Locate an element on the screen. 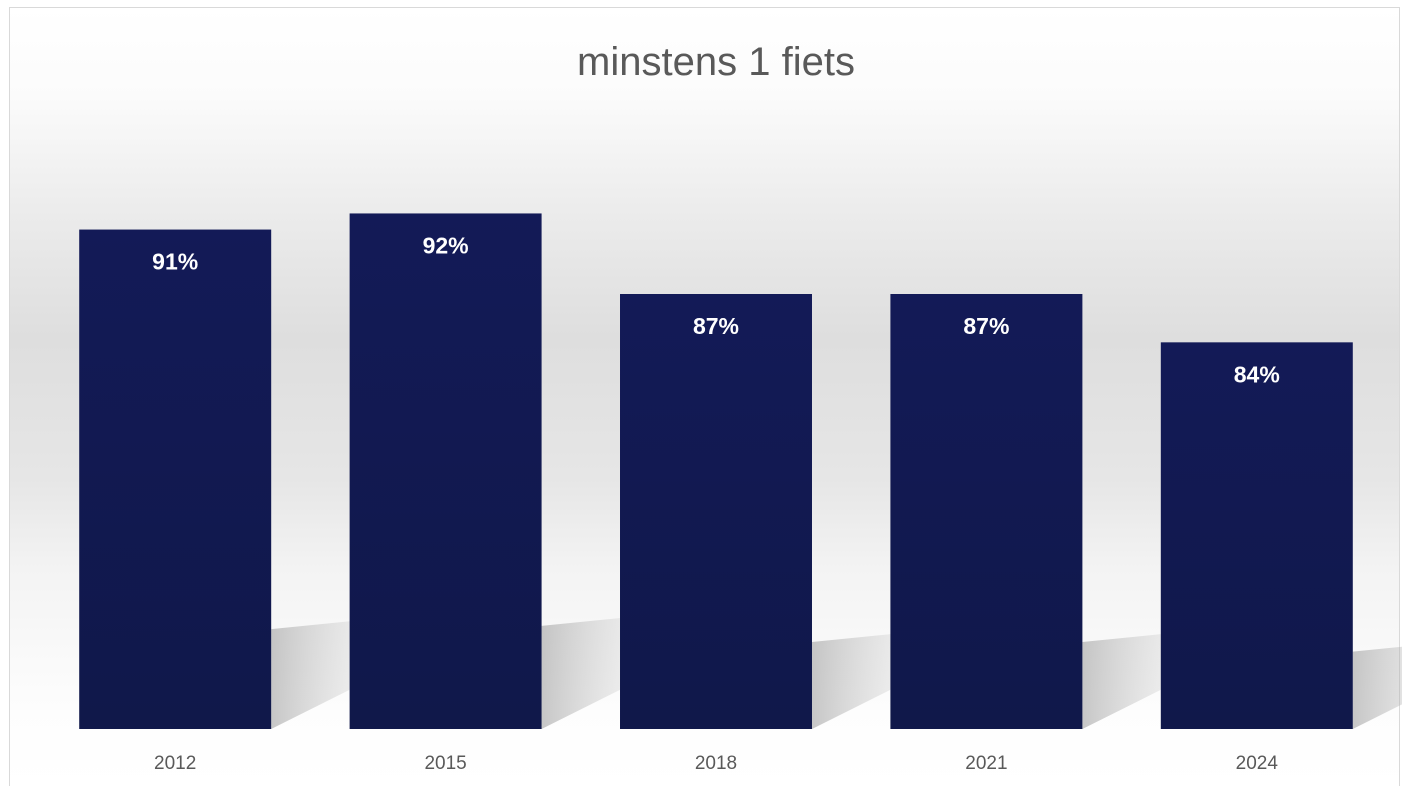 This screenshot has height=786, width=1402. bar-2018 is located at coordinates (716, 511).